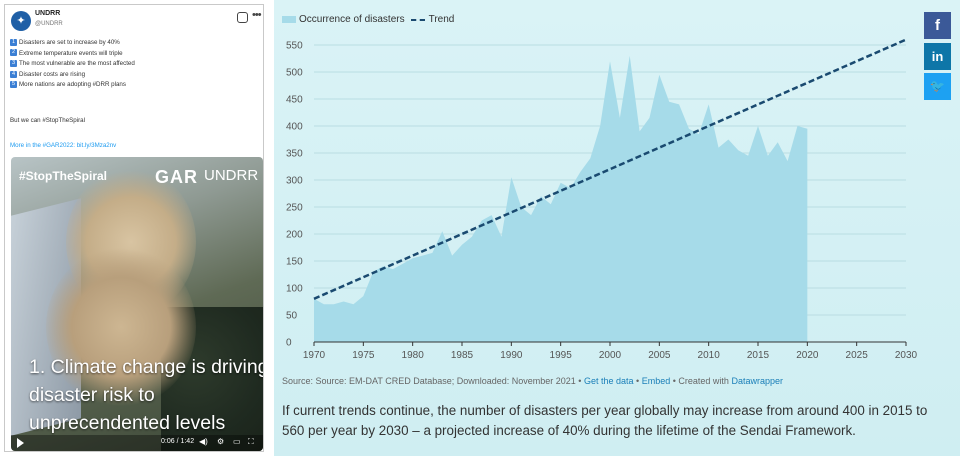 The height and width of the screenshot is (456, 960). I want to click on instagram-icon, so click(242, 17).